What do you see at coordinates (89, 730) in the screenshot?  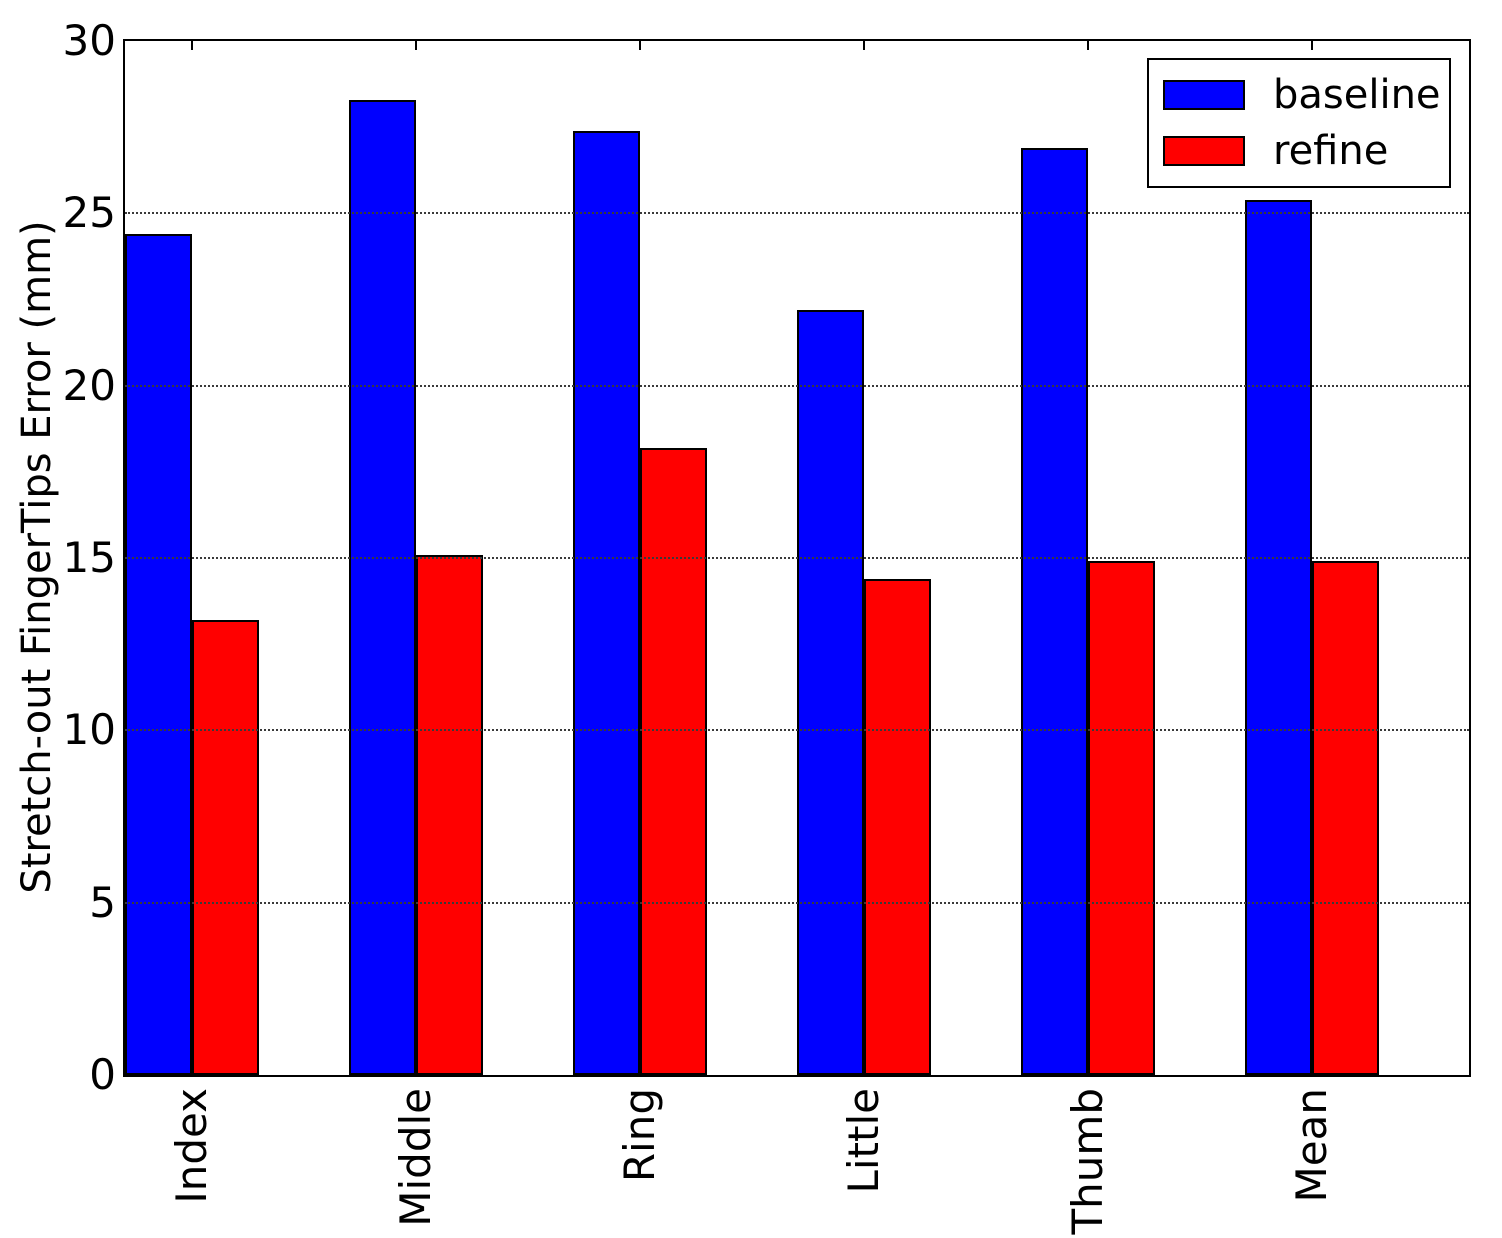 I see `y-tick-label-10: 10` at bounding box center [89, 730].